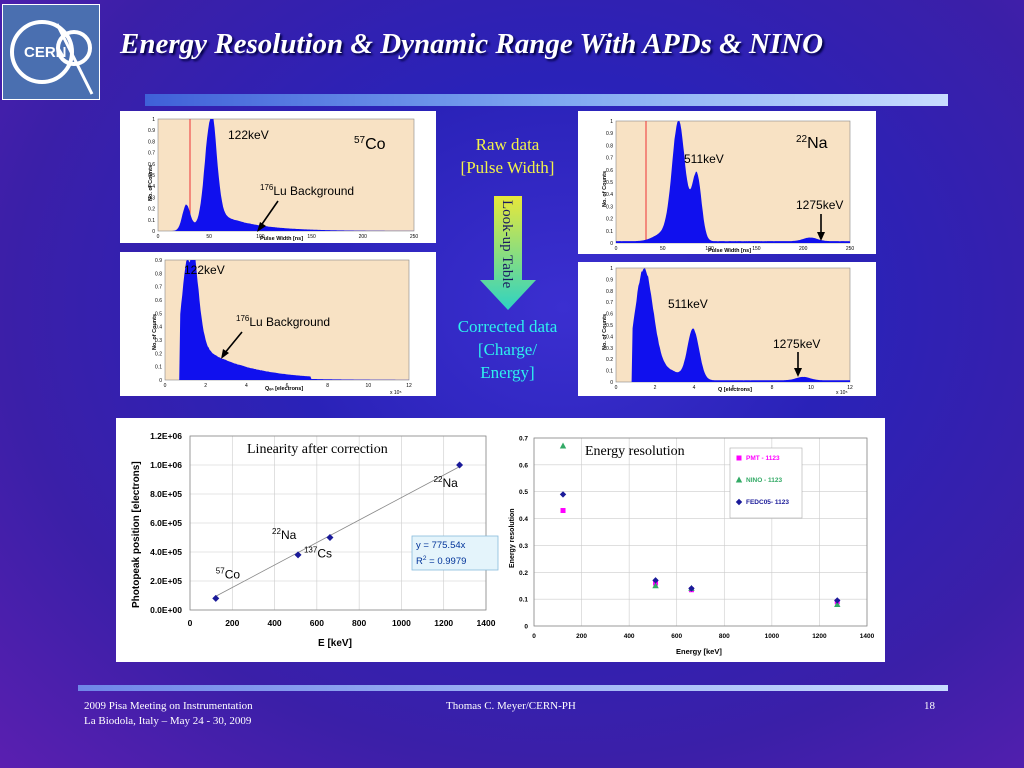  I want to click on linearity-fit-r2: R2 = 0.9979, so click(441, 561).